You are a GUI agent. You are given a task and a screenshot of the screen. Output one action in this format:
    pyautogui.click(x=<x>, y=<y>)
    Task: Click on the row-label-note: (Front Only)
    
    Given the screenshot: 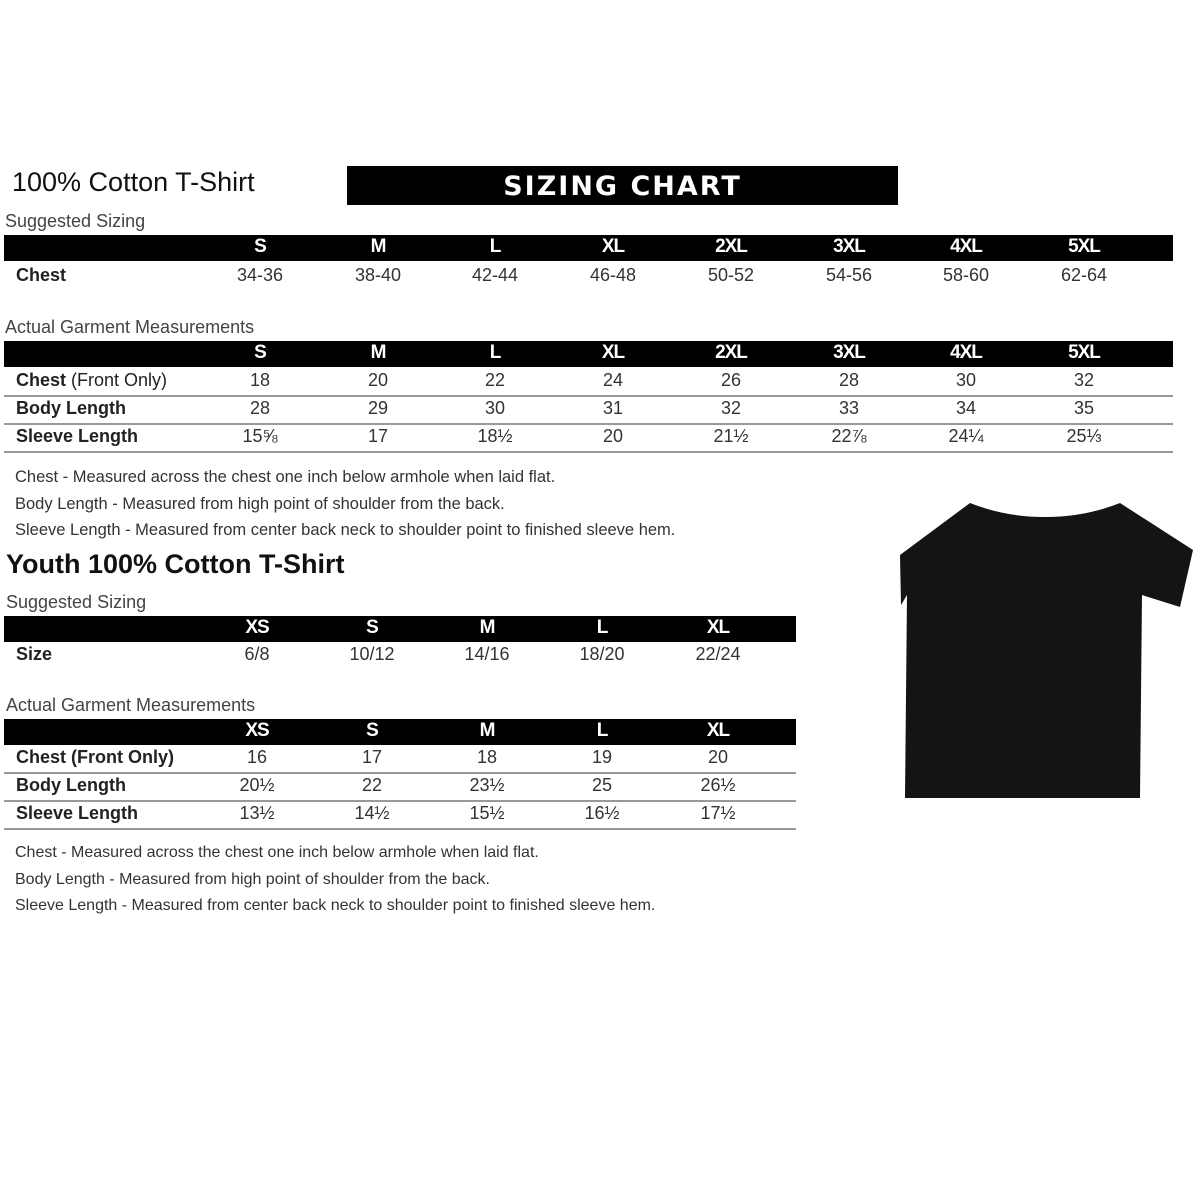 What is the action you would take?
    pyautogui.click(x=119, y=380)
    